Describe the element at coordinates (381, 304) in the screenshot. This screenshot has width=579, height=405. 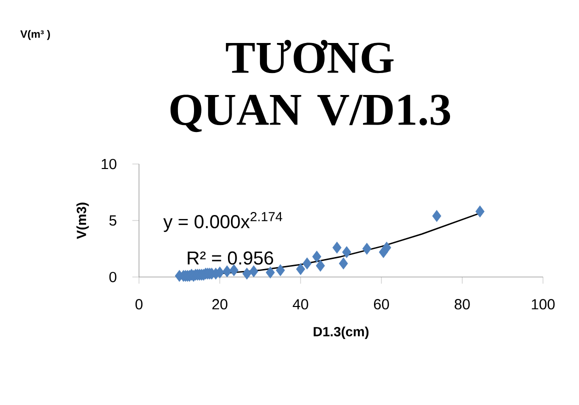
I see `x-tick-label: 60` at that location.